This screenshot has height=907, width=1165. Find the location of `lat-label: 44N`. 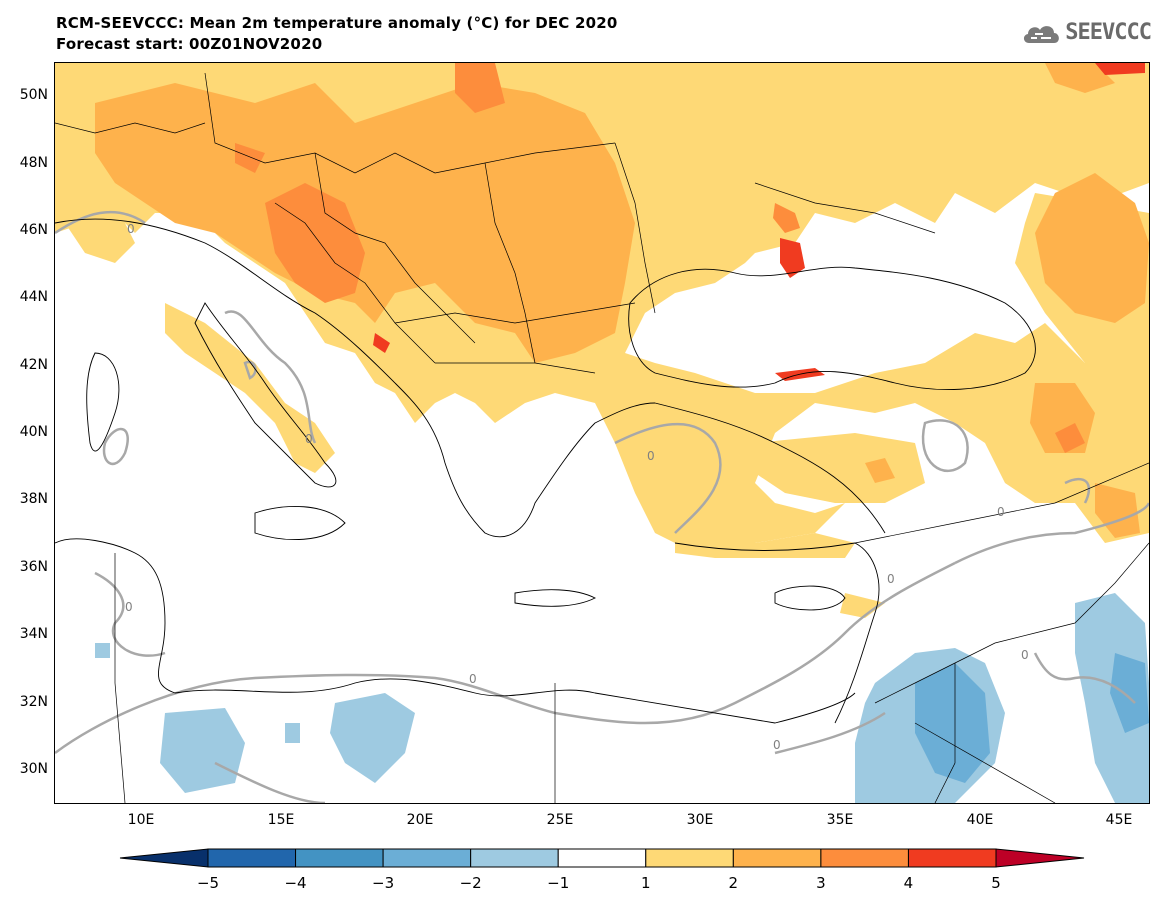

lat-label: 44N is located at coordinates (33, 297).